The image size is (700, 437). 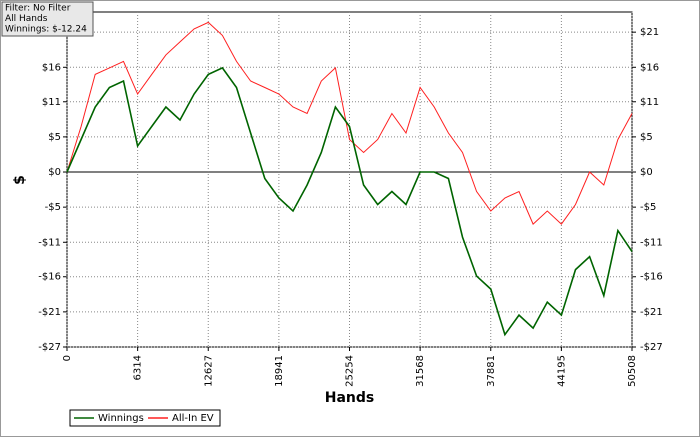 What do you see at coordinates (208, 371) in the screenshot?
I see `x-tick-label: 12627` at bounding box center [208, 371].